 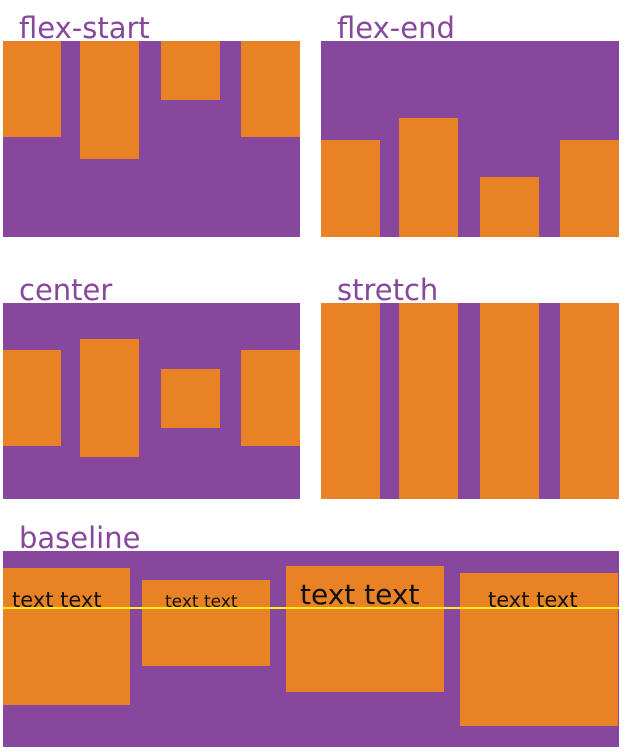 I want to click on baseline-guide-line, so click(x=311, y=608).